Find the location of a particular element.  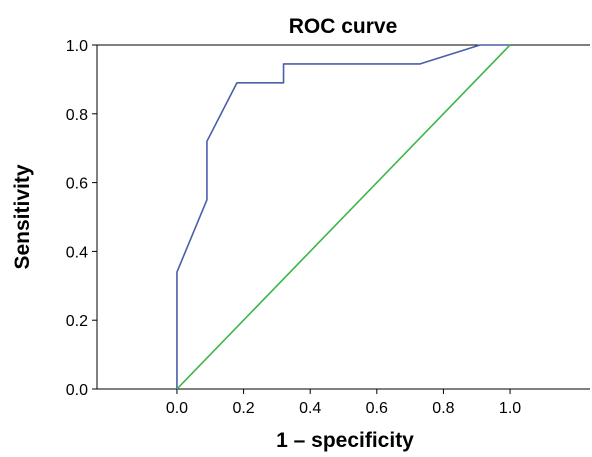

x-tick-label: 0.2 is located at coordinates (243, 408).